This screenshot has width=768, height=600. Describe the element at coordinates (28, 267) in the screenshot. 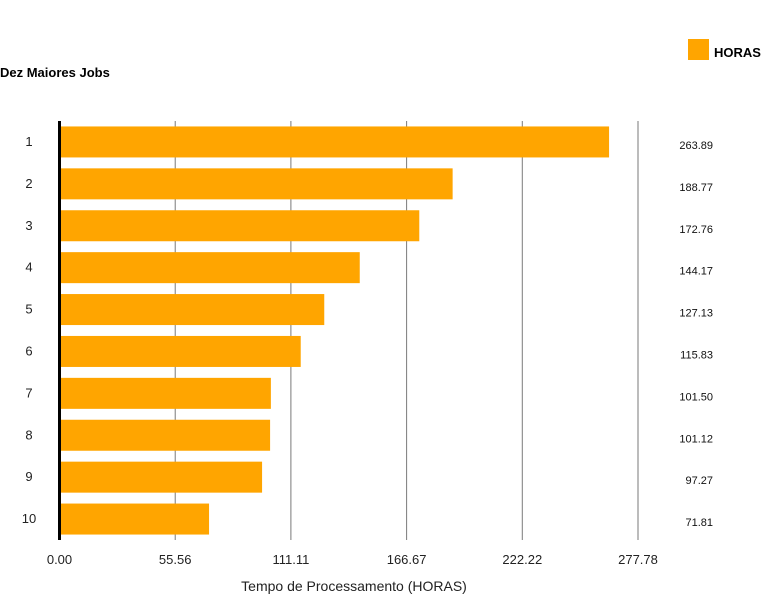

I see `category-label: 4` at that location.